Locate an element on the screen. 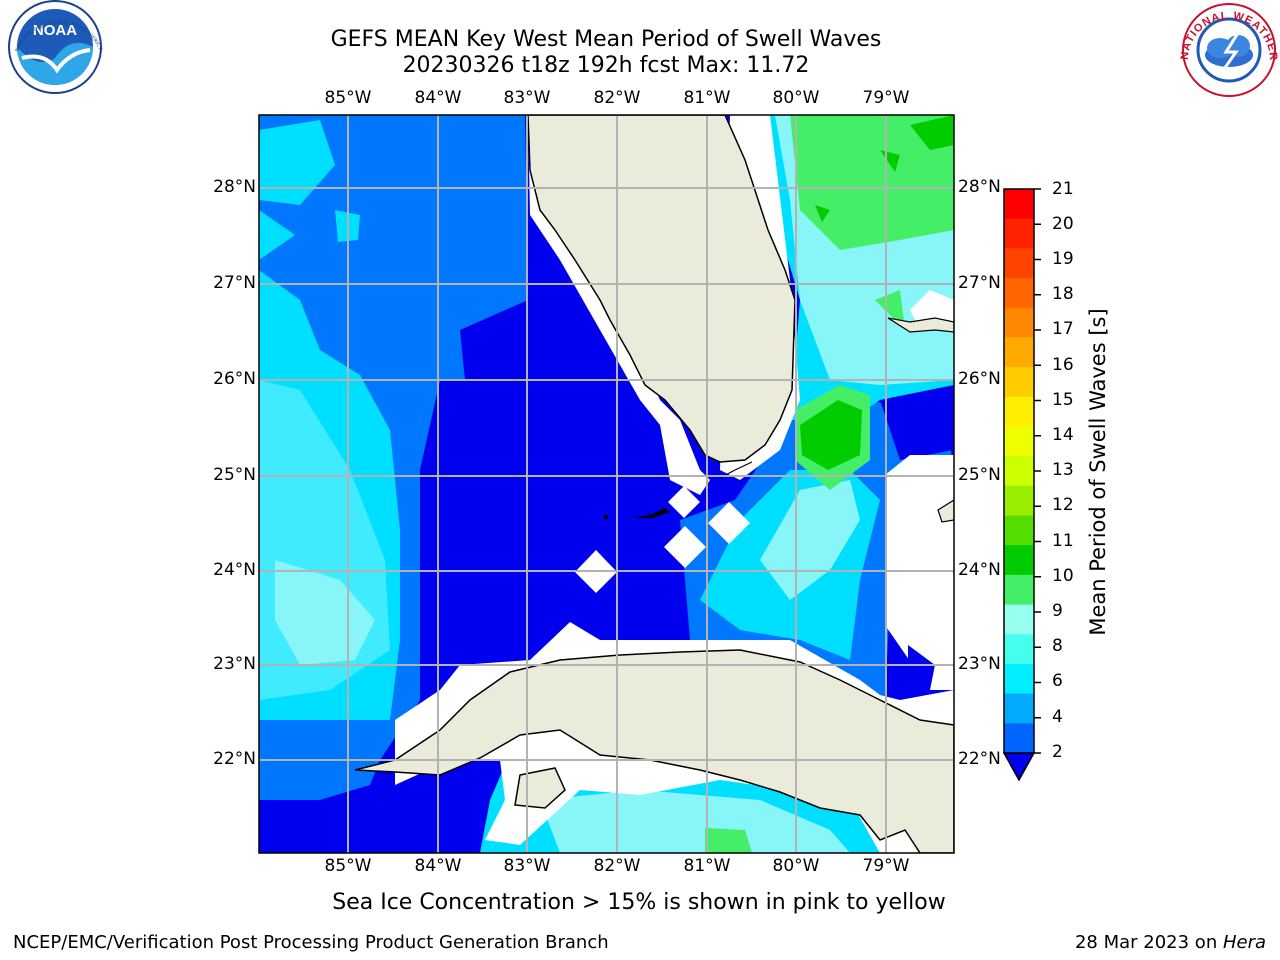 The image size is (1280, 960). colorbar-tick-label: 4 is located at coordinates (1057, 717).